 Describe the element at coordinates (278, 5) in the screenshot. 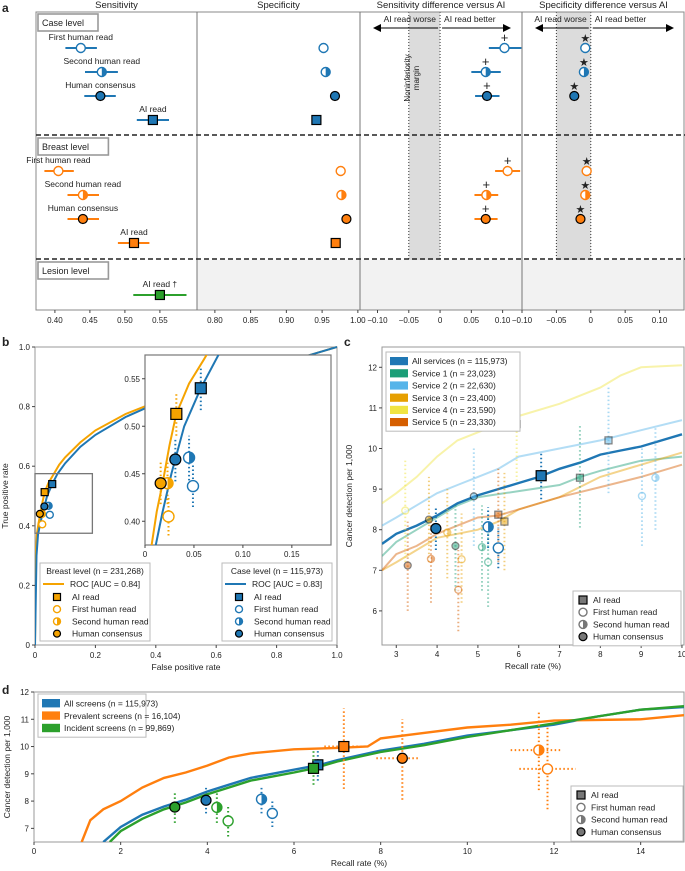

I see `column-title: Specificity` at that location.